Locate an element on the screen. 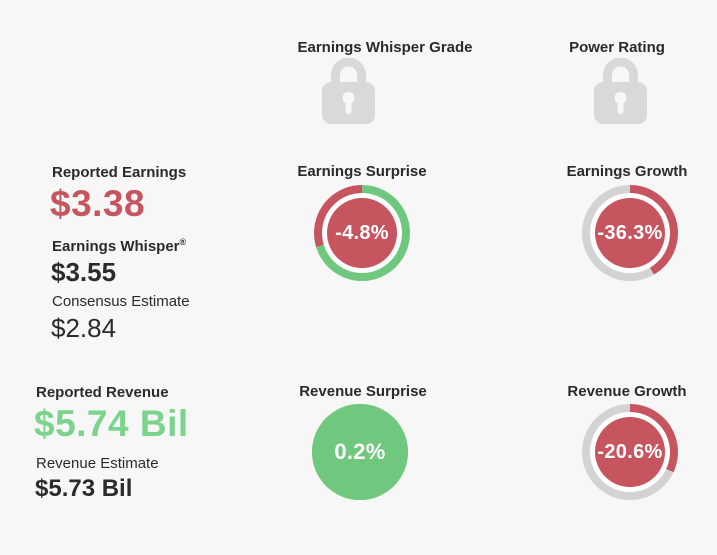 This screenshot has width=717, height=555. earnings-surprise-label: Earnings Surprise is located at coordinates (362, 171).